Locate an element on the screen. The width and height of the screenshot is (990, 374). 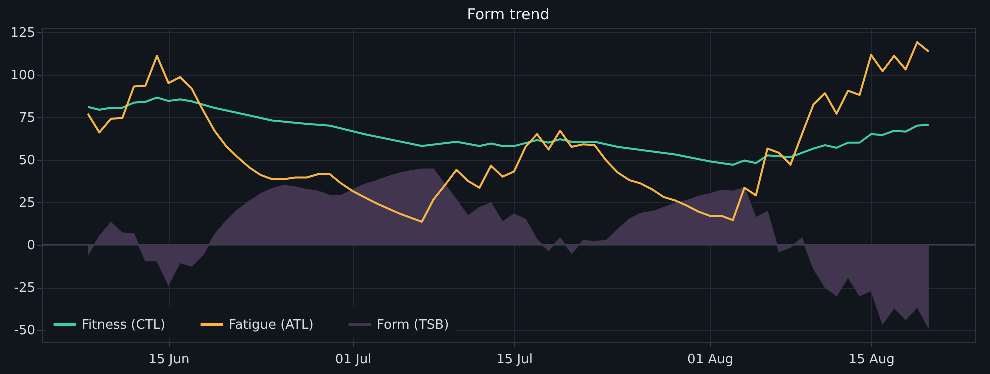
chart-title: Form trend is located at coordinates (508, 14).